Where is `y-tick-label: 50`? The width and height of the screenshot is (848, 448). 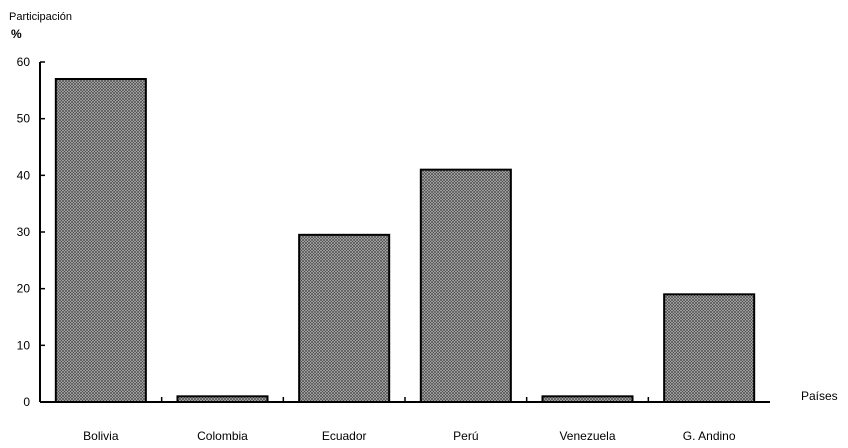
y-tick-label: 50 is located at coordinates (24, 119).